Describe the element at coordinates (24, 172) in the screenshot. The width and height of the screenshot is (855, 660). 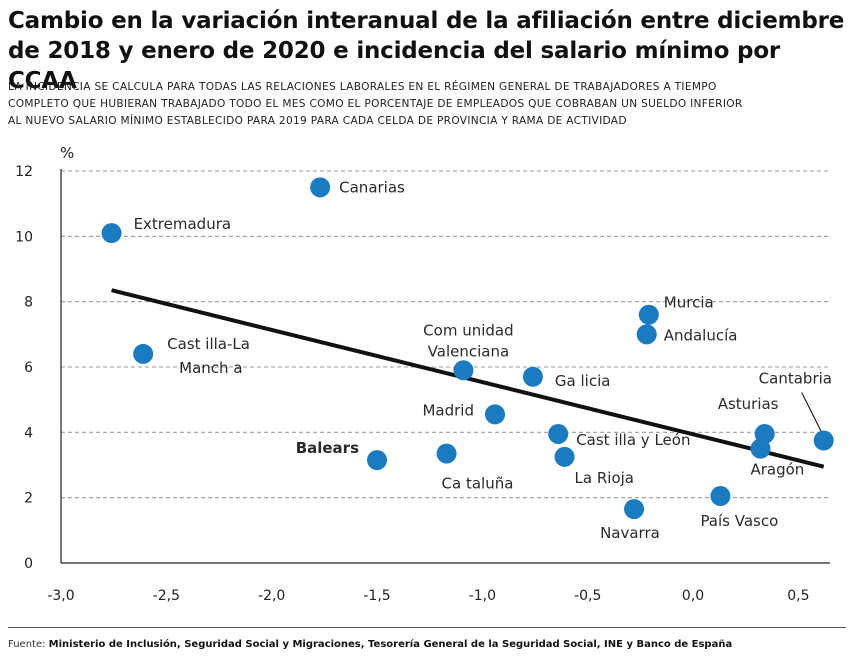
I see `y-tick-label: 12` at that location.